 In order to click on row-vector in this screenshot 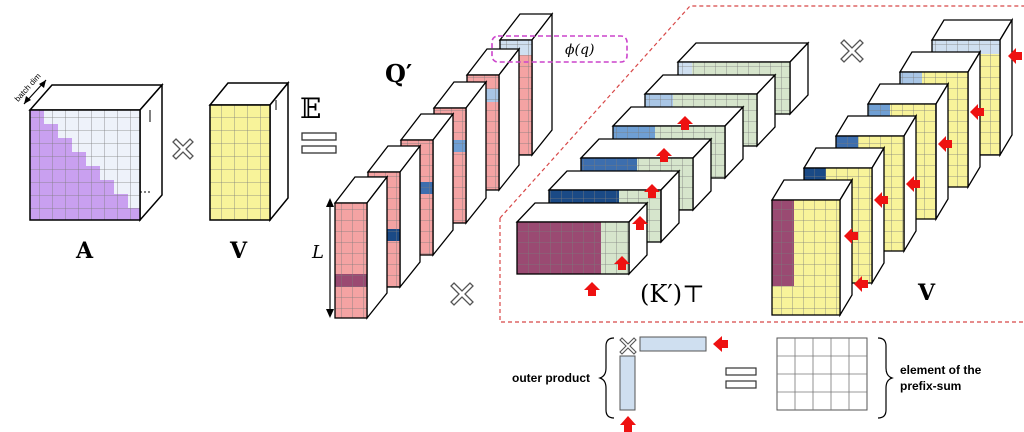, I will do `click(673, 344)`.